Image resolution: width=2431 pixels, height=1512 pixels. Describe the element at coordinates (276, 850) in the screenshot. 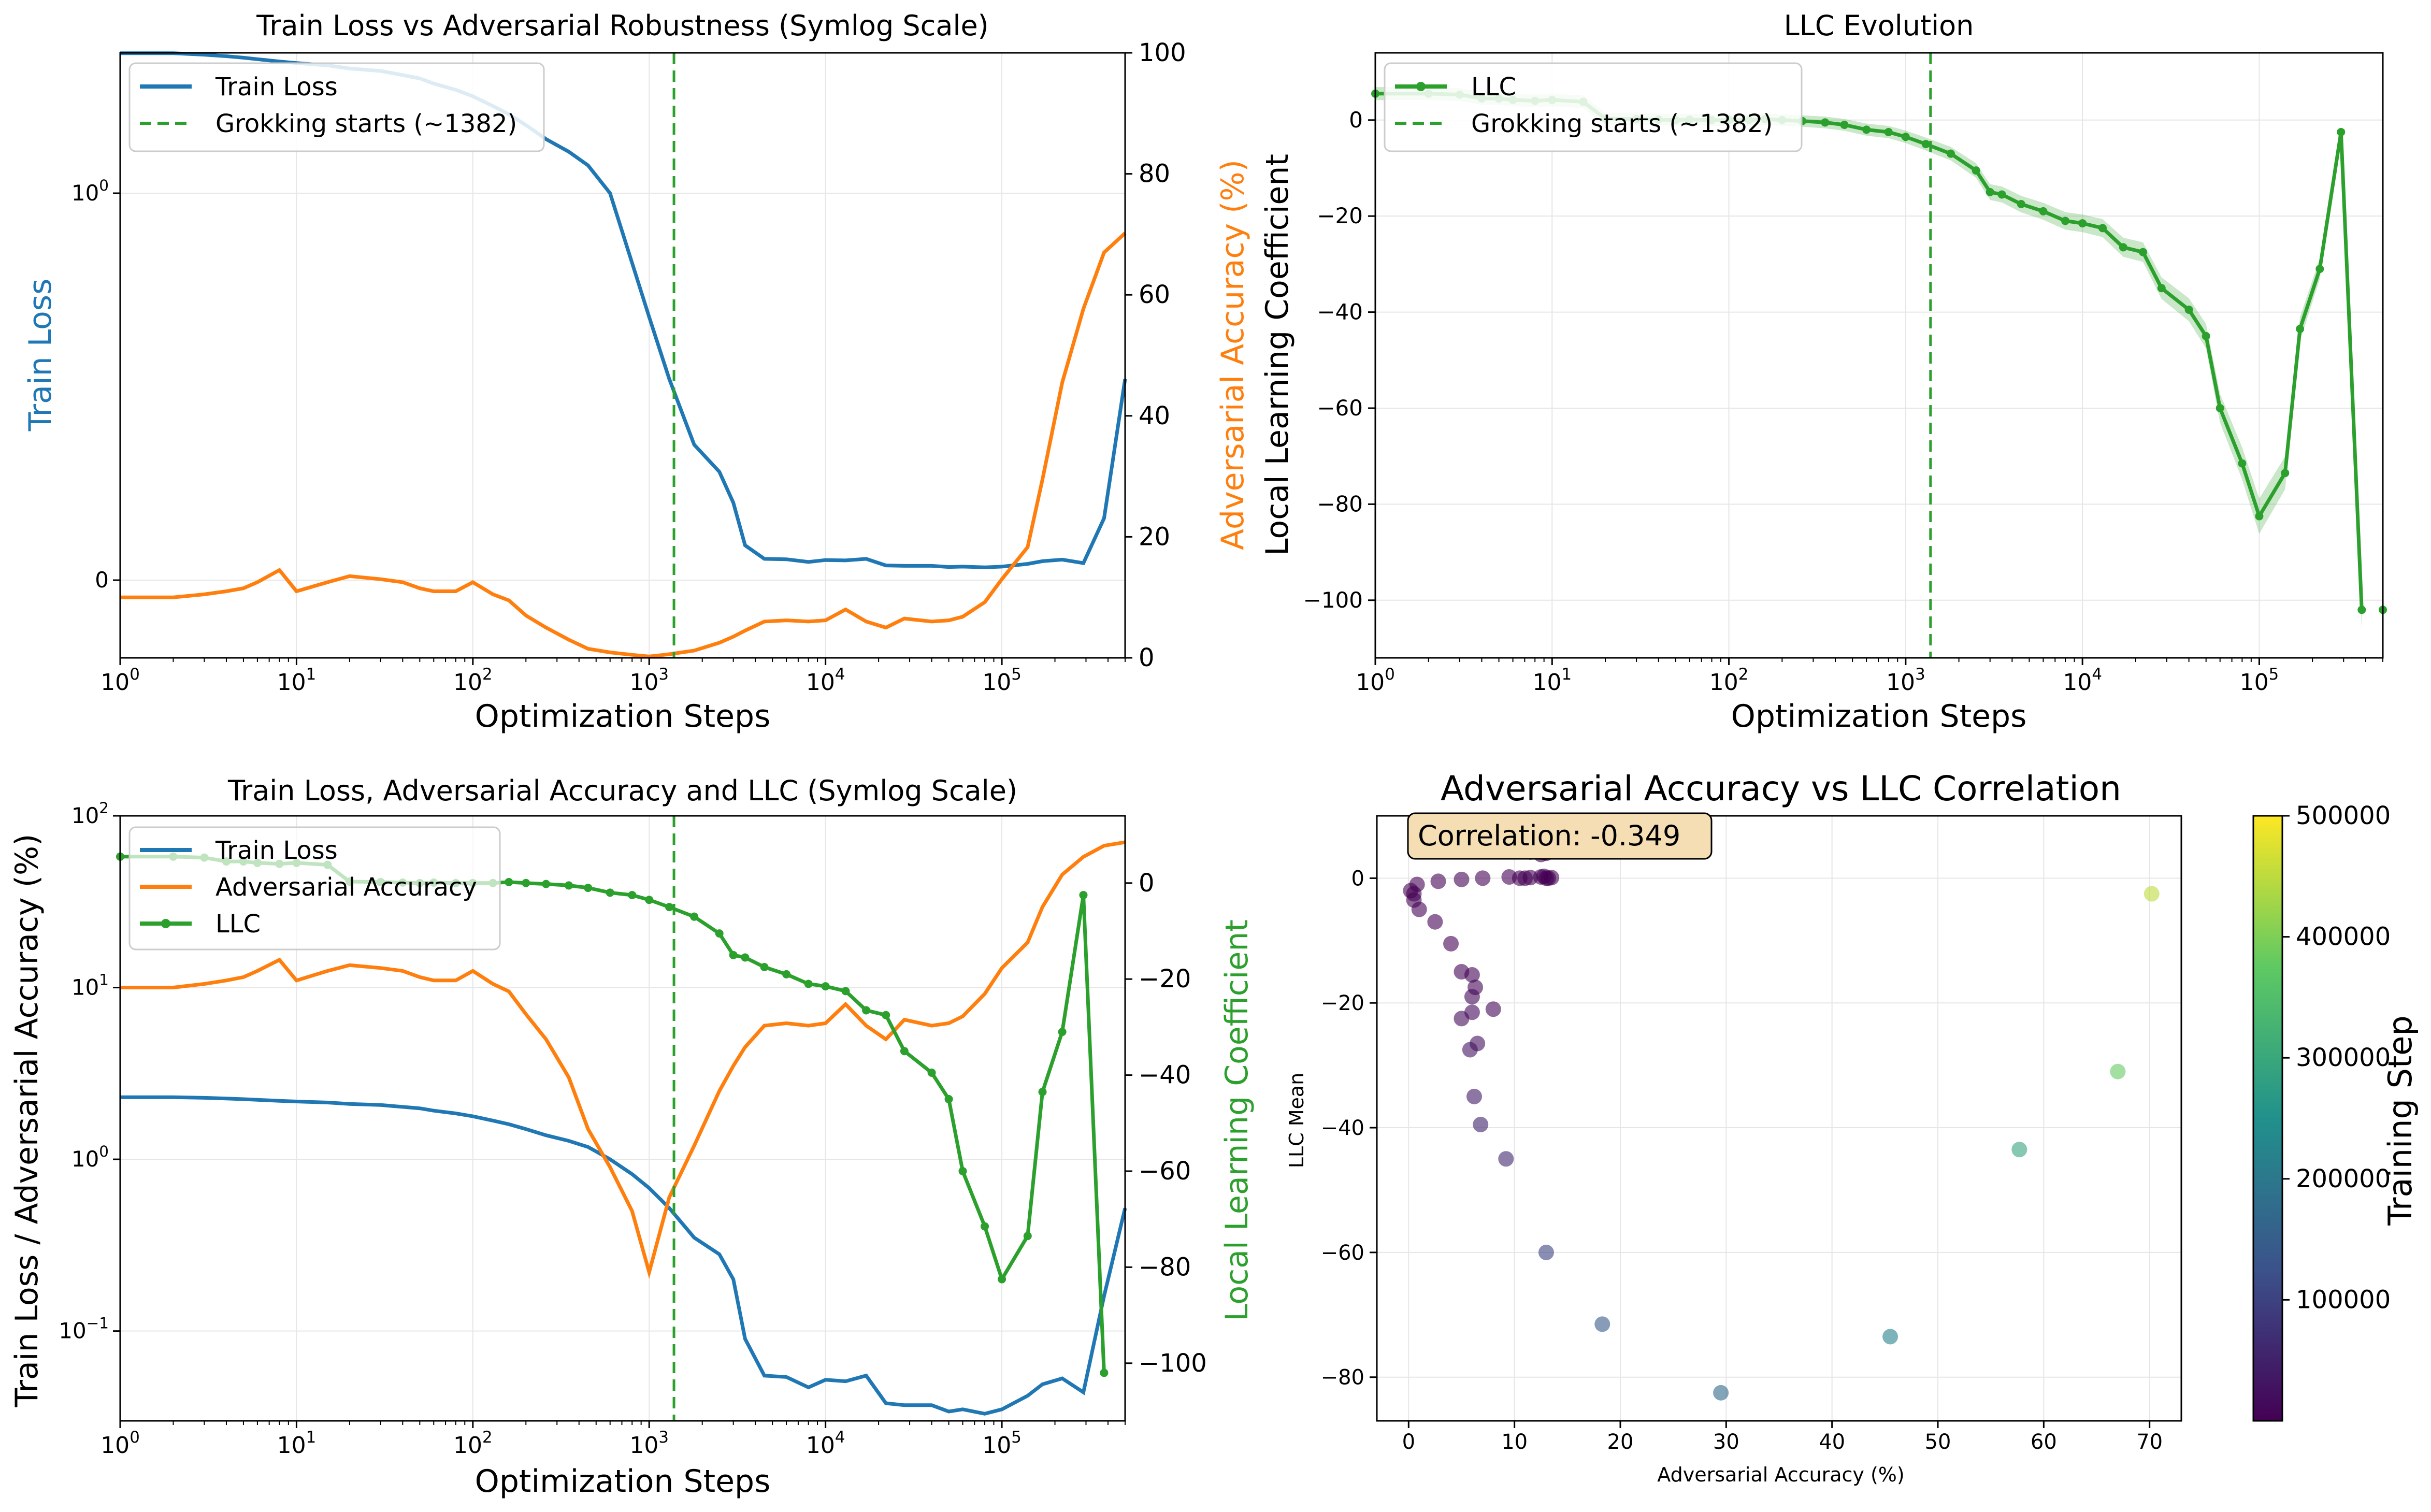

I see `legend3-train-loss-label: Train Loss` at that location.